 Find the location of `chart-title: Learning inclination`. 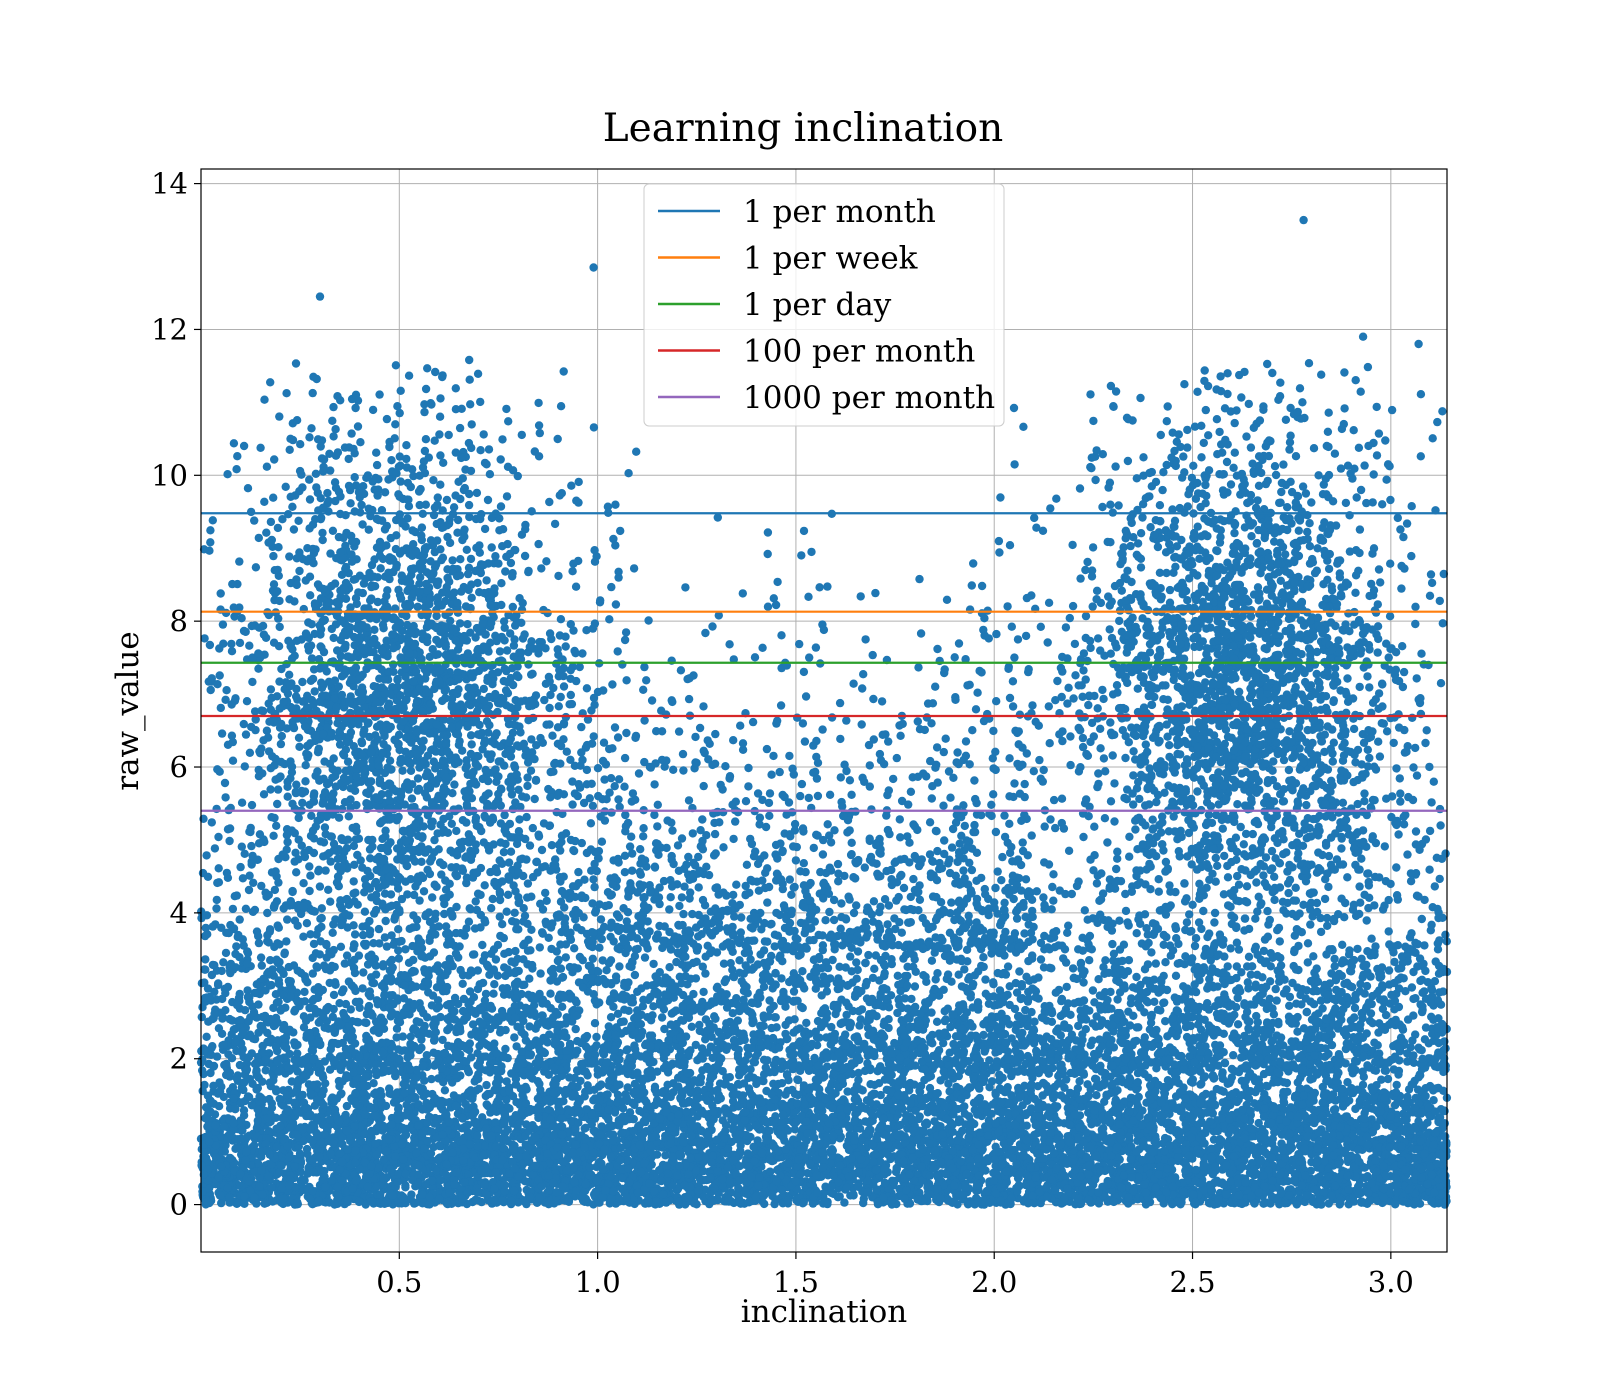

chart-title: Learning inclination is located at coordinates (803, 128).